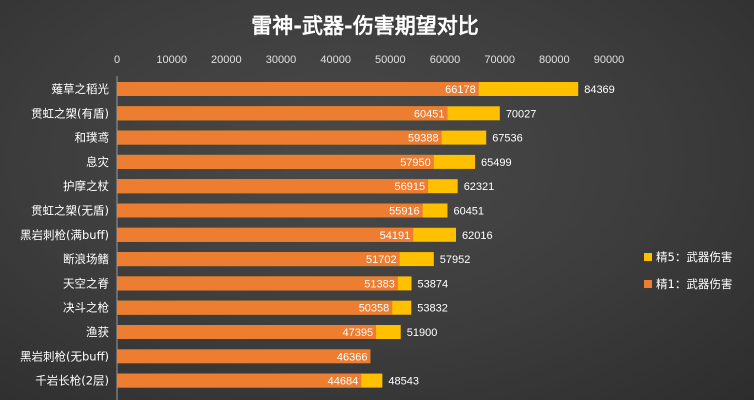  Describe the element at coordinates (70, 113) in the screenshot. I see `category-label: 贯虹之槊(有盾)` at that location.